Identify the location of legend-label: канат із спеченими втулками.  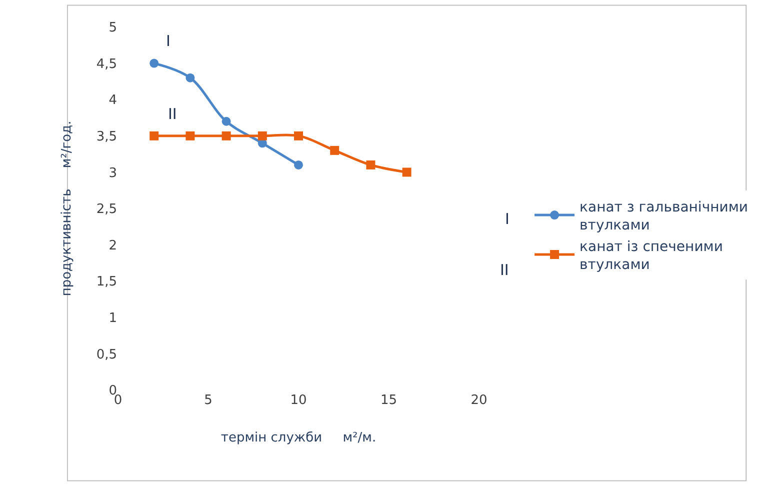
(651, 256).